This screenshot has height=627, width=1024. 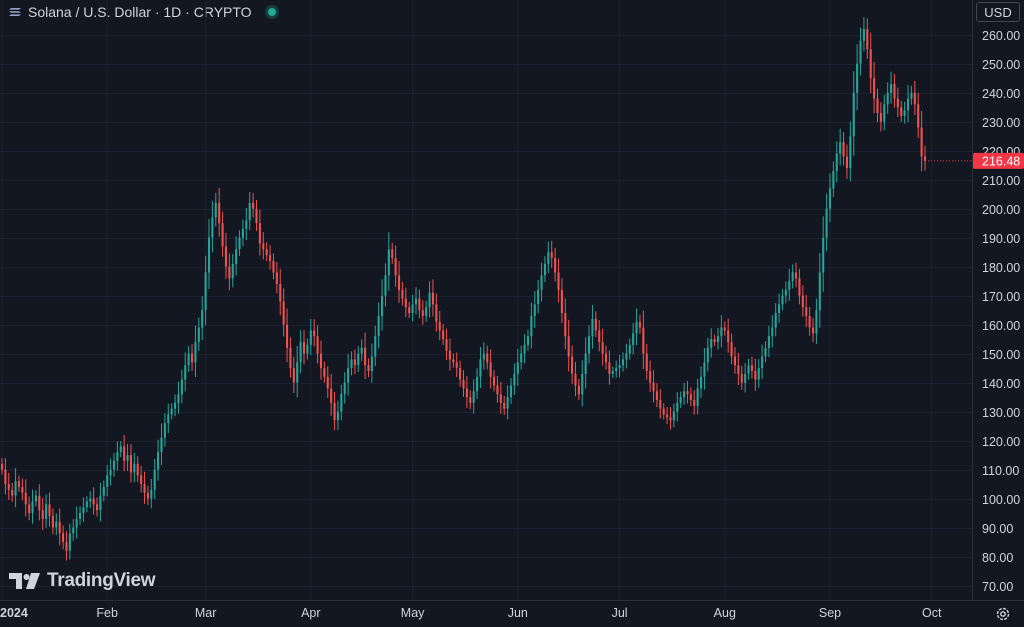 What do you see at coordinates (1001, 94) in the screenshot?
I see `y-tick-label: 240.00` at bounding box center [1001, 94].